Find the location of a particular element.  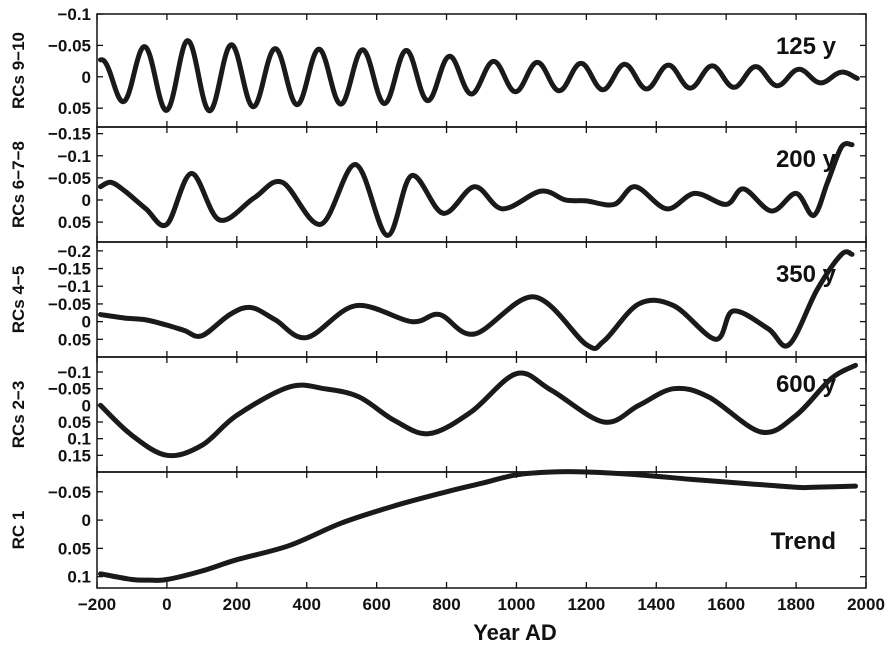

panel-annotation: 125 y is located at coordinates (806, 46).